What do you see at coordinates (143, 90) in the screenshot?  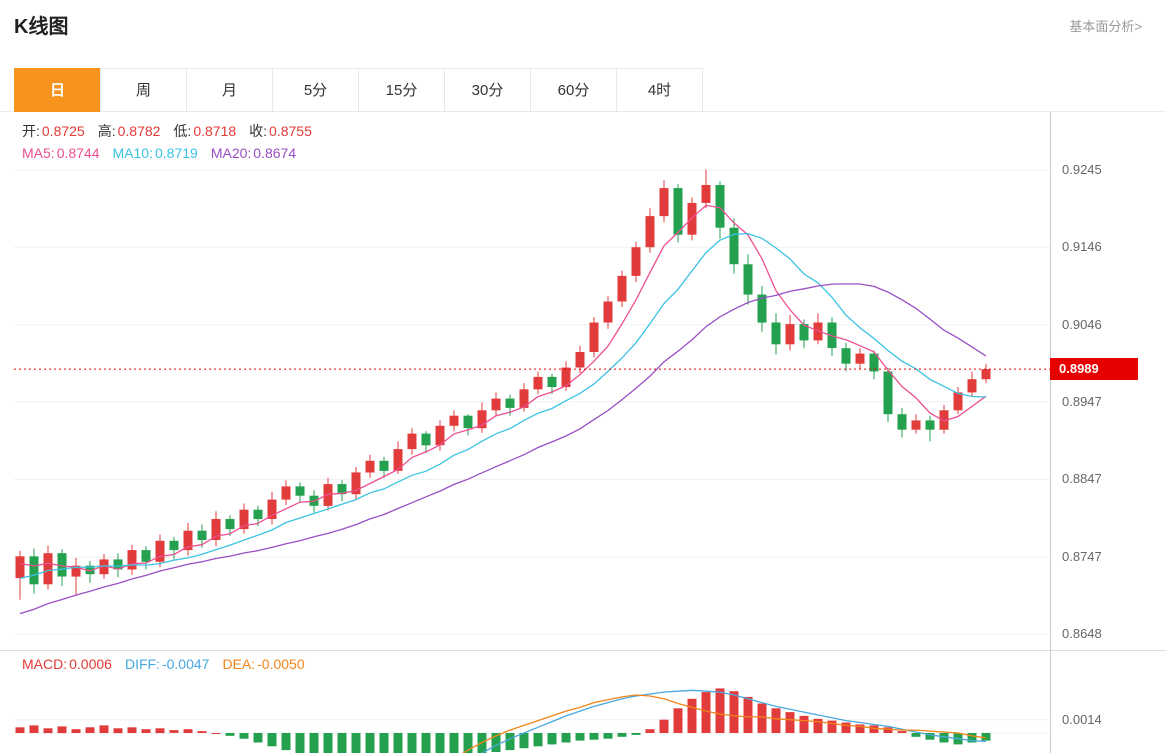 I see `tab-week: 周` at bounding box center [143, 90].